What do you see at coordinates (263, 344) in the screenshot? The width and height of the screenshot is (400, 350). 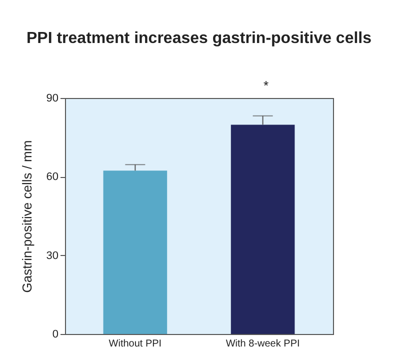 I see `x-tick-label: With 8-week PPI` at bounding box center [263, 344].